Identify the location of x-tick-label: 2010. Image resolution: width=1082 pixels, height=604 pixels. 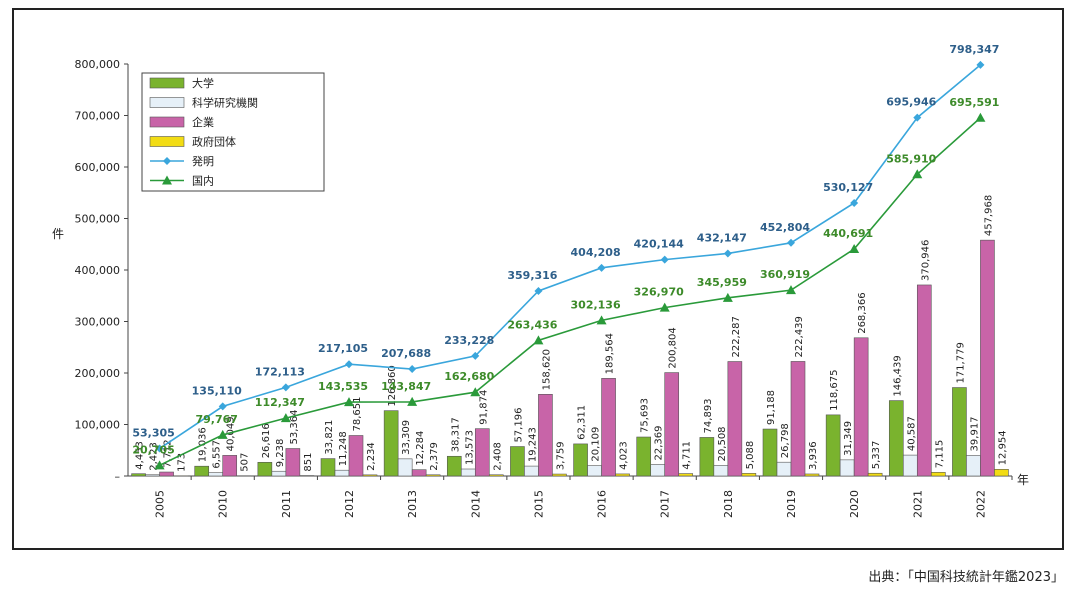
(223, 504).